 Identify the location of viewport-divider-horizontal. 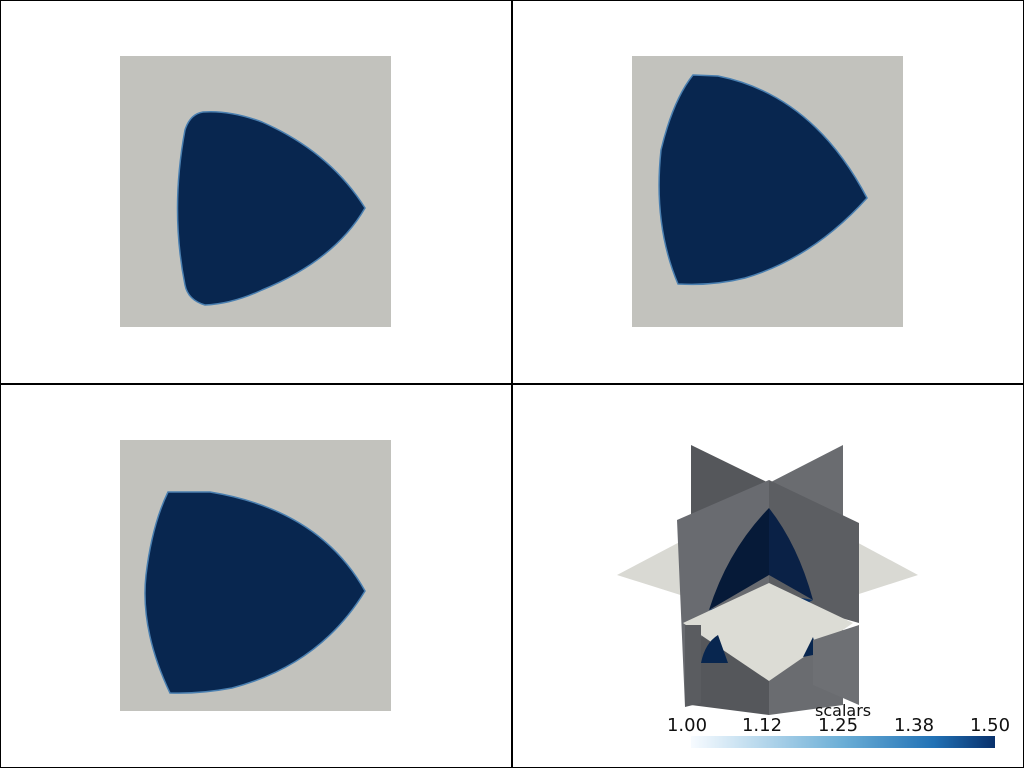
(512, 384).